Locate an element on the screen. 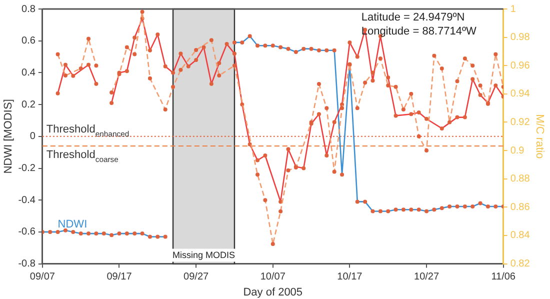  x-axis-title: Day of 2005 is located at coordinates (273, 292).